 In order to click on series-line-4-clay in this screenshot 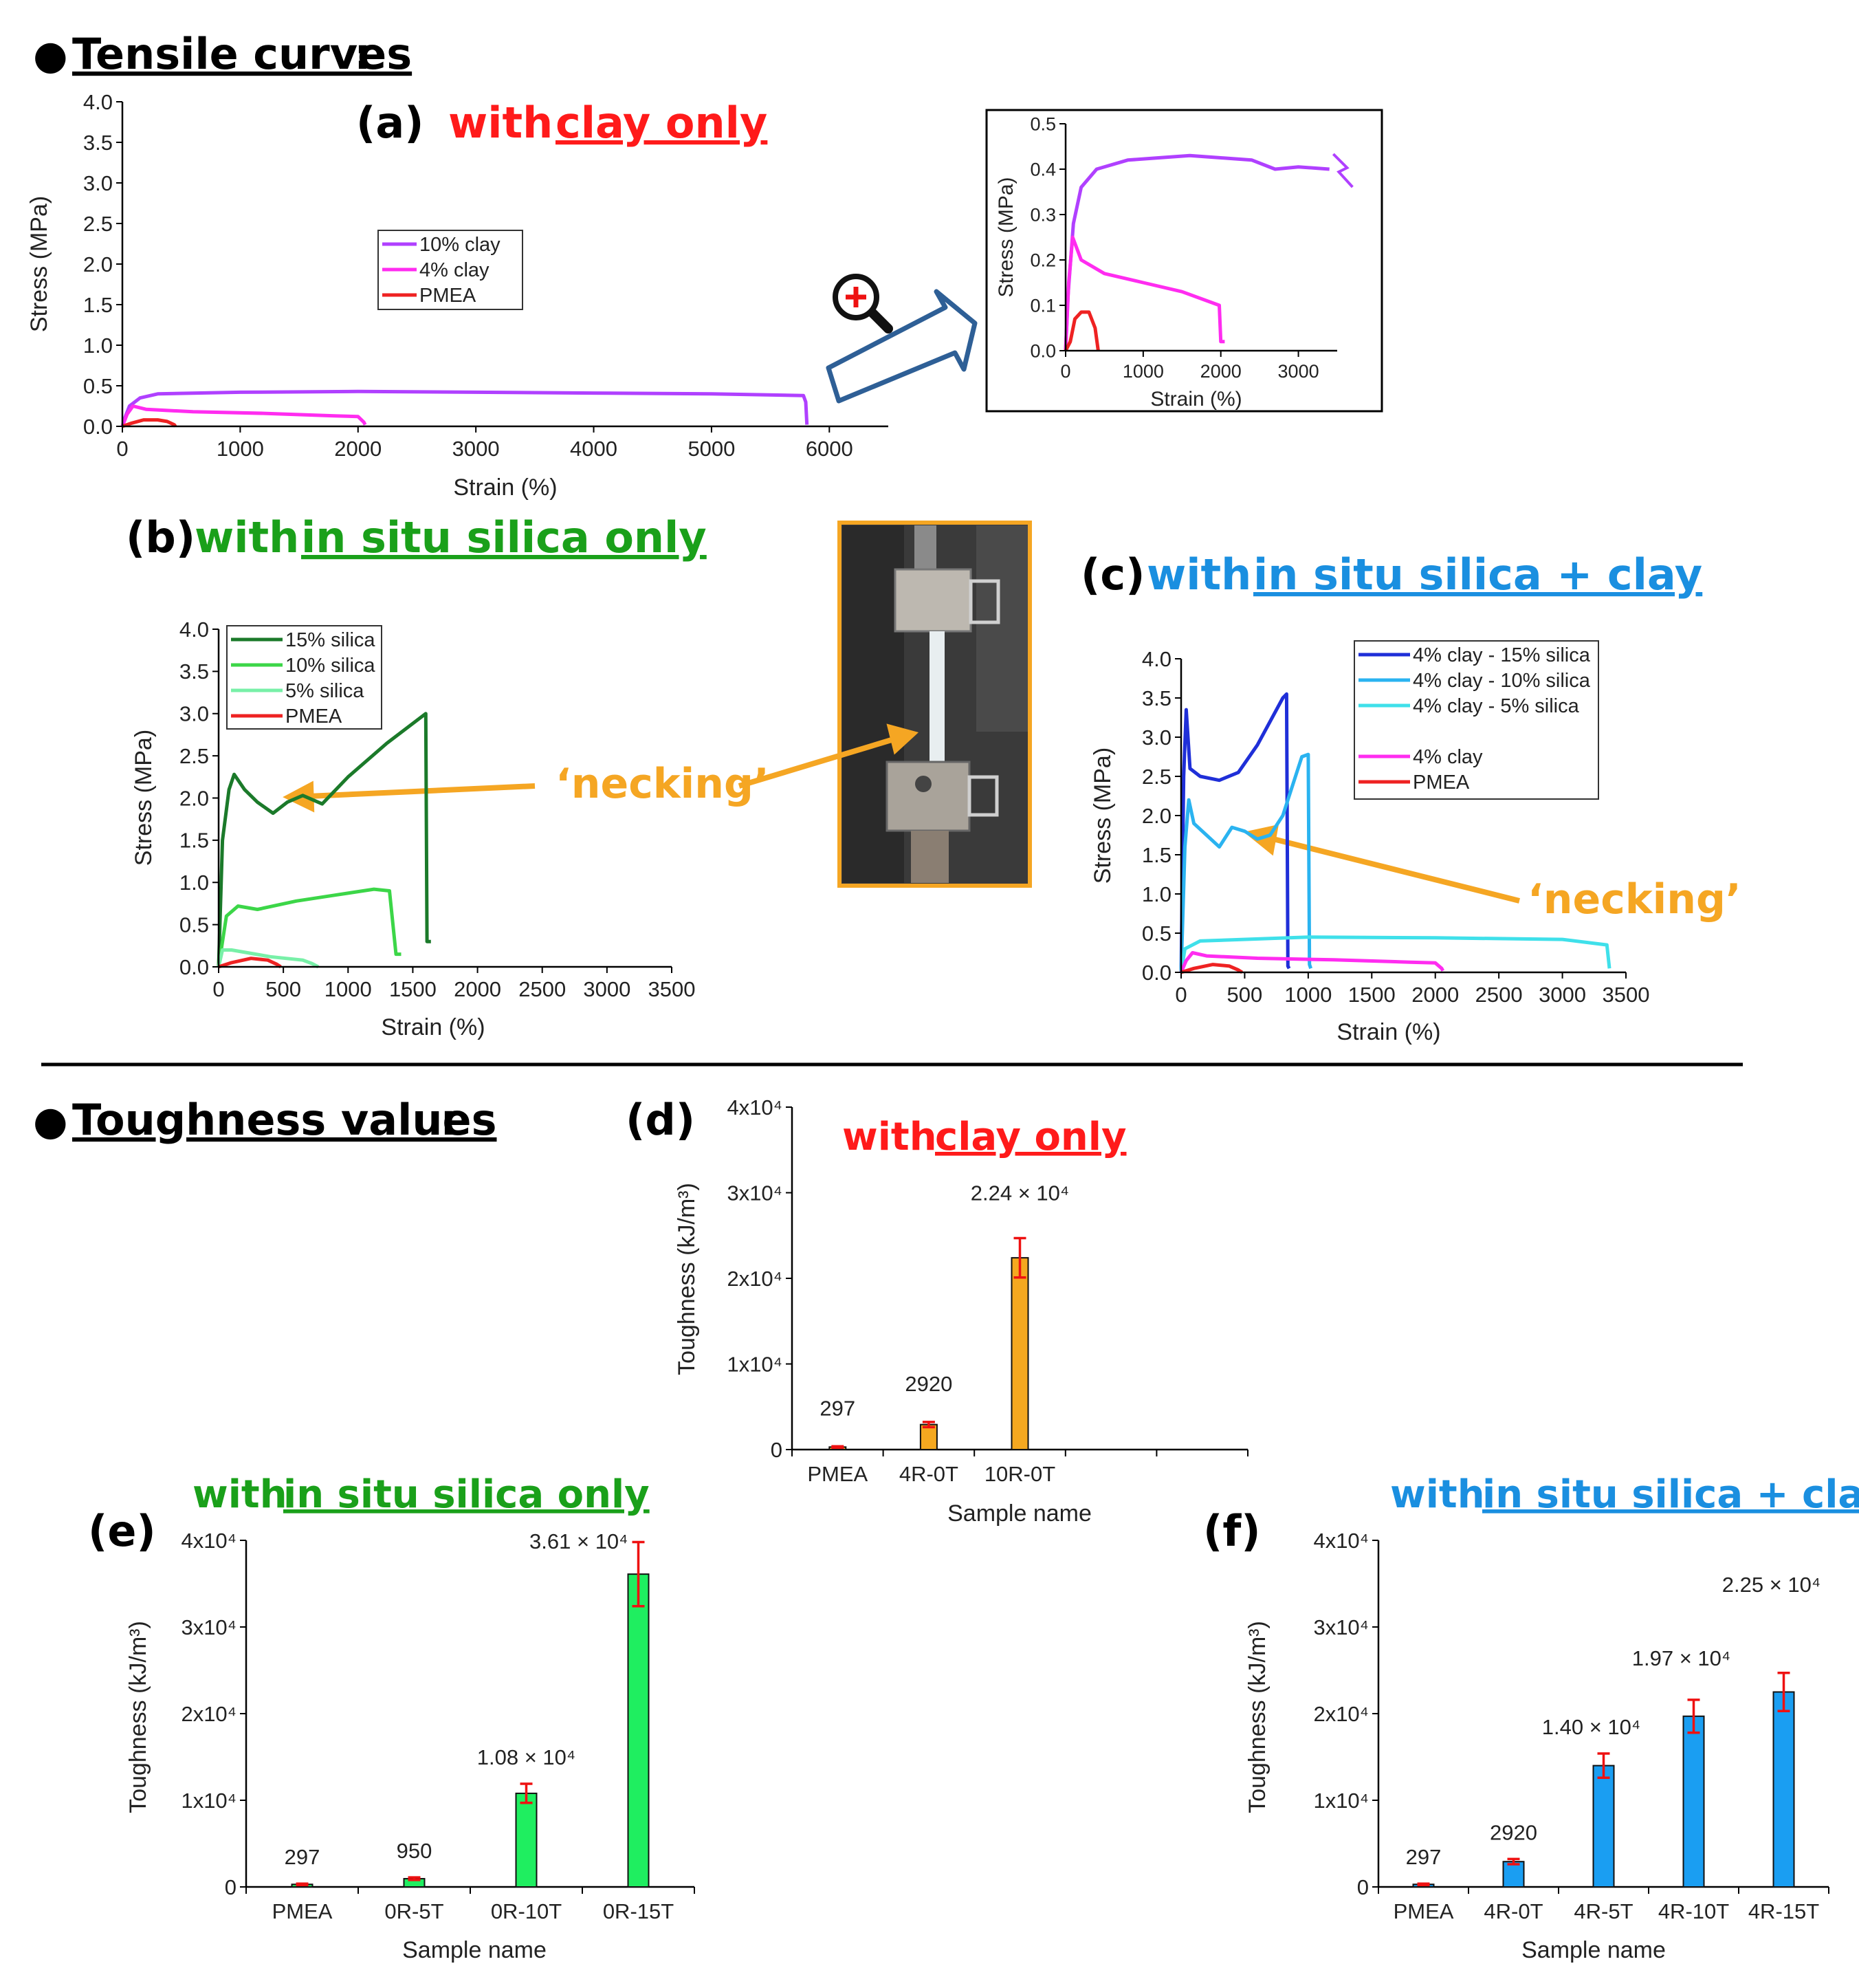, I will do `click(1312, 962)`.